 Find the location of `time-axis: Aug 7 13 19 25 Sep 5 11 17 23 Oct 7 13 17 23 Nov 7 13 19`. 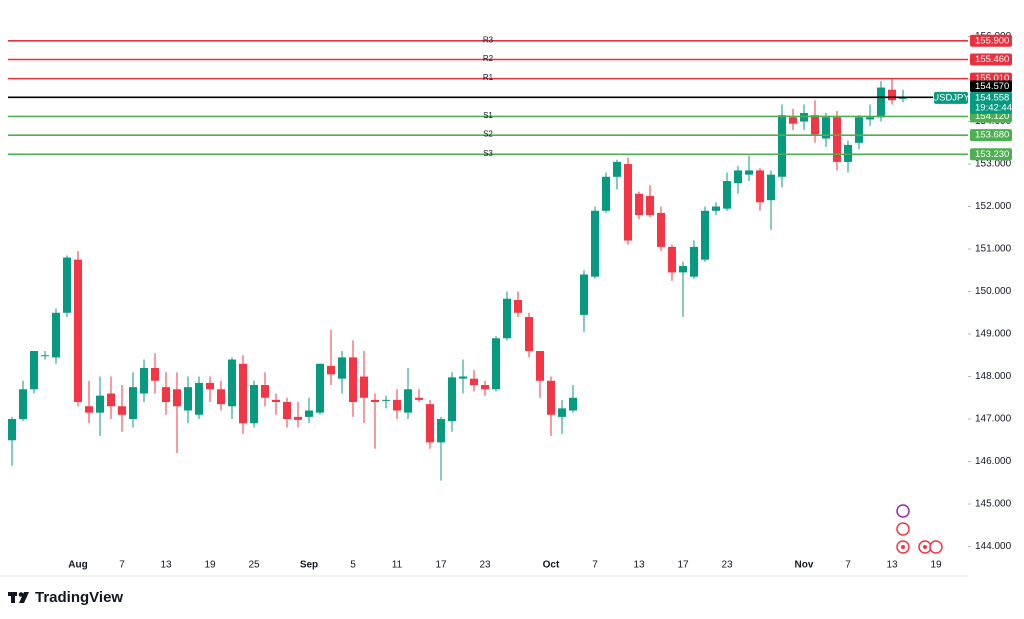

time-axis: Aug 7 13 19 25 Sep 5 11 17 23 Oct 7 13 17 23 Nov 7 13 19 is located at coordinates (505, 565).